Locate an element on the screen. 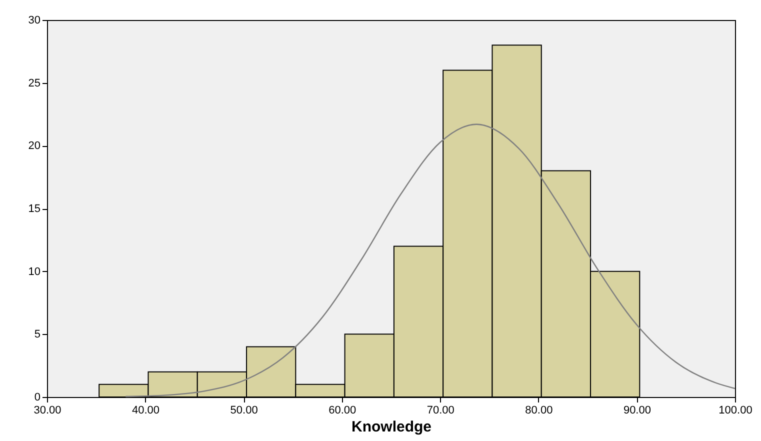  y-tick-label: 30 is located at coordinates (34, 20).